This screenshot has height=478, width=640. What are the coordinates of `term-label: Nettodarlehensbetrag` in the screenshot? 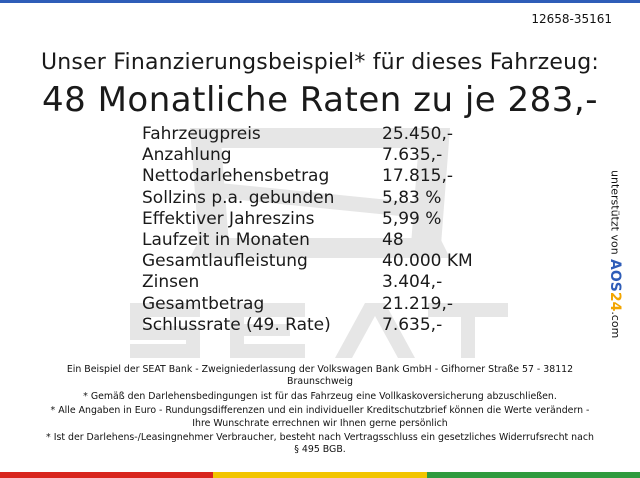 It's located at (236, 176).